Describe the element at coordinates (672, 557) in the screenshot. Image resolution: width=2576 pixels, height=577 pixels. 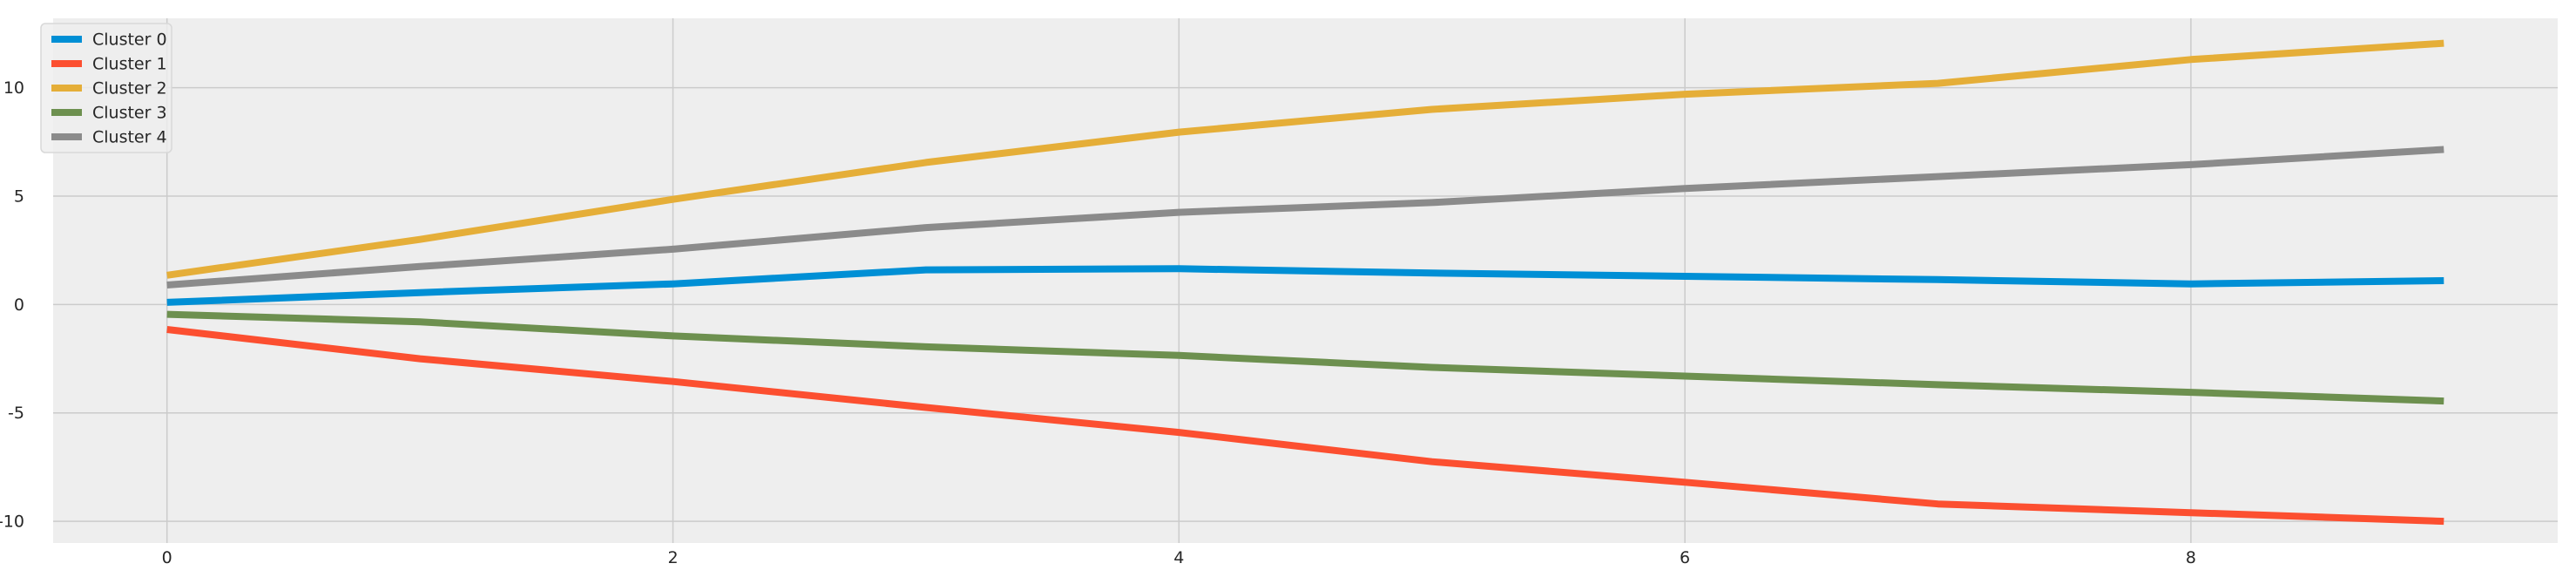
I see `x-tick-label: 2` at that location.